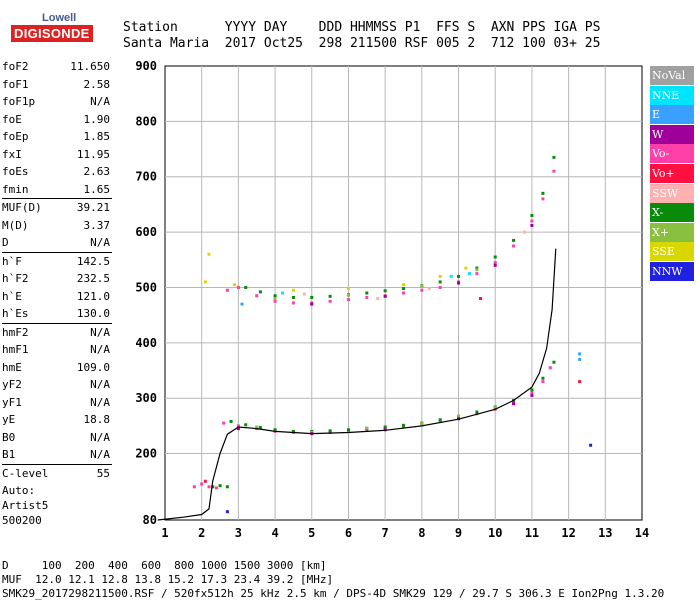 The width and height of the screenshot is (700, 601). What do you see at coordinates (672, 213) in the screenshot?
I see `legend-item-x-: X-` at bounding box center [672, 213].